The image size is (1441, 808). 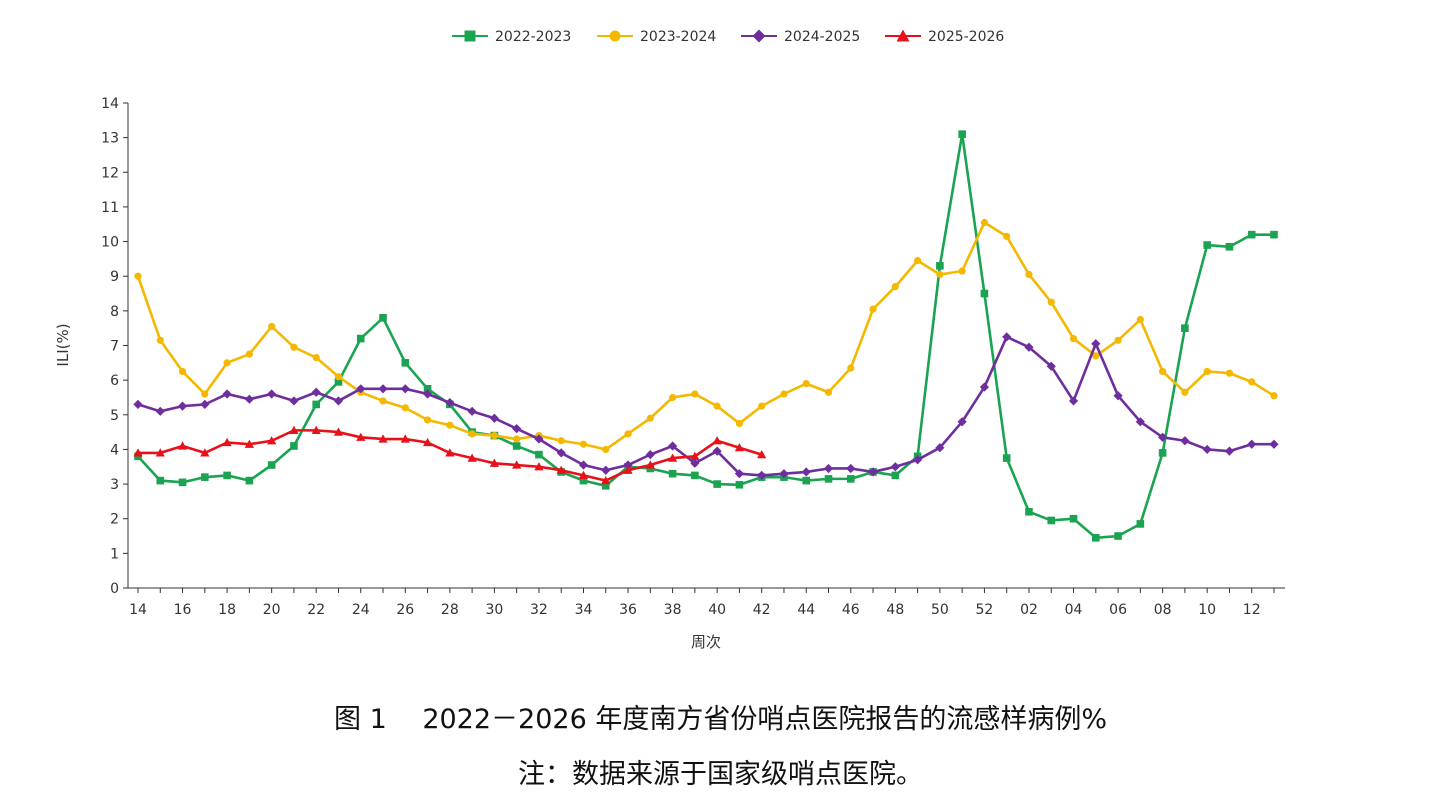 I want to click on x-tick-label: 32, so click(x=539, y=610).